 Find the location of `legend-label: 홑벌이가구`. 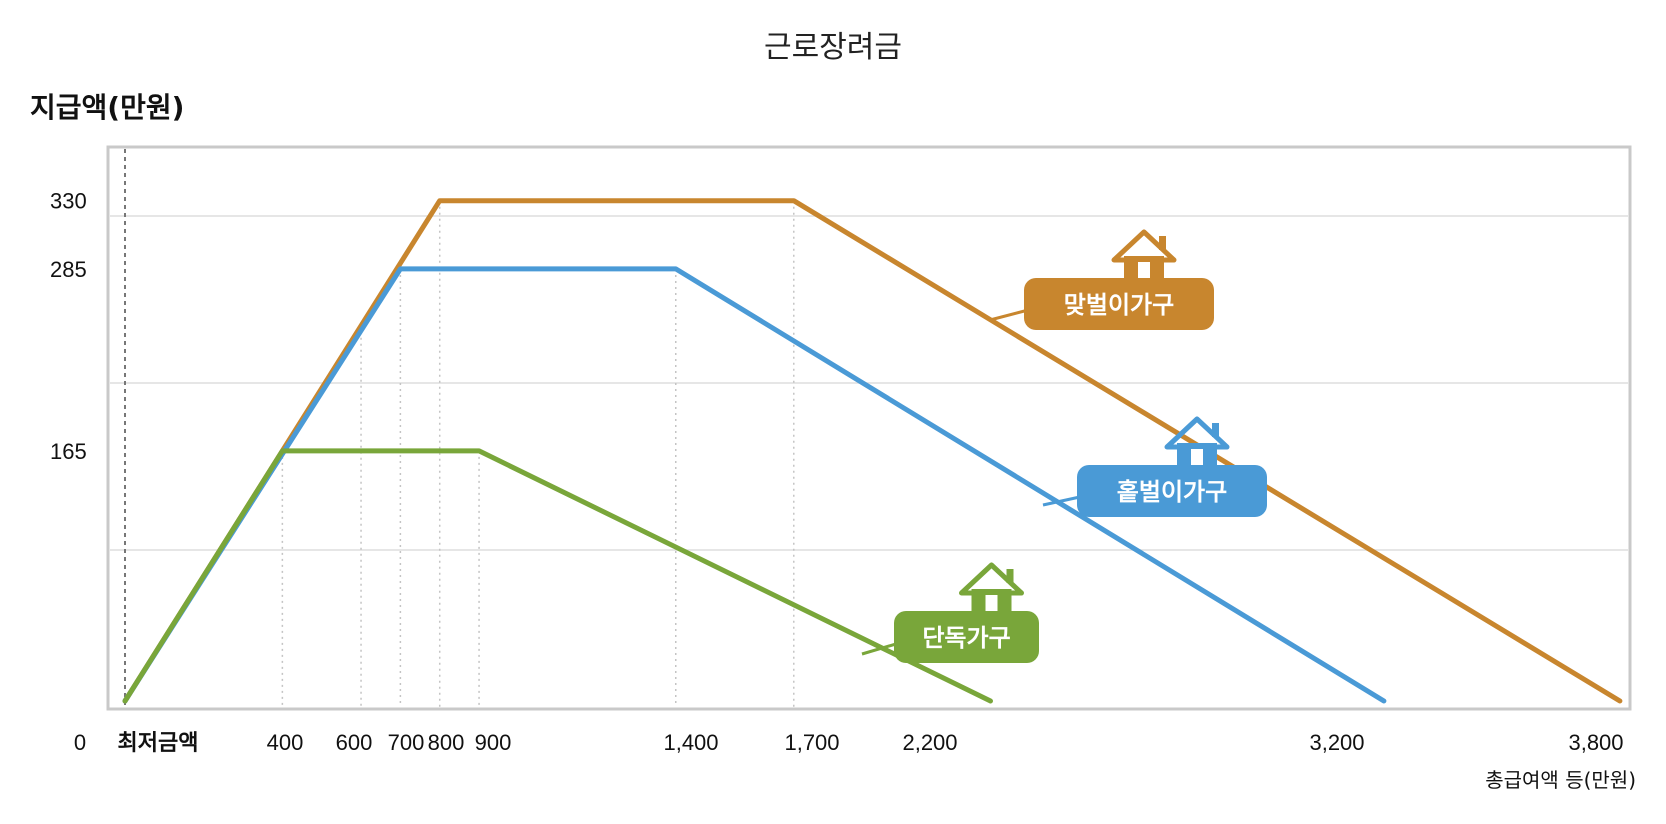

legend-label: 홑벌이가구 is located at coordinates (1172, 492).